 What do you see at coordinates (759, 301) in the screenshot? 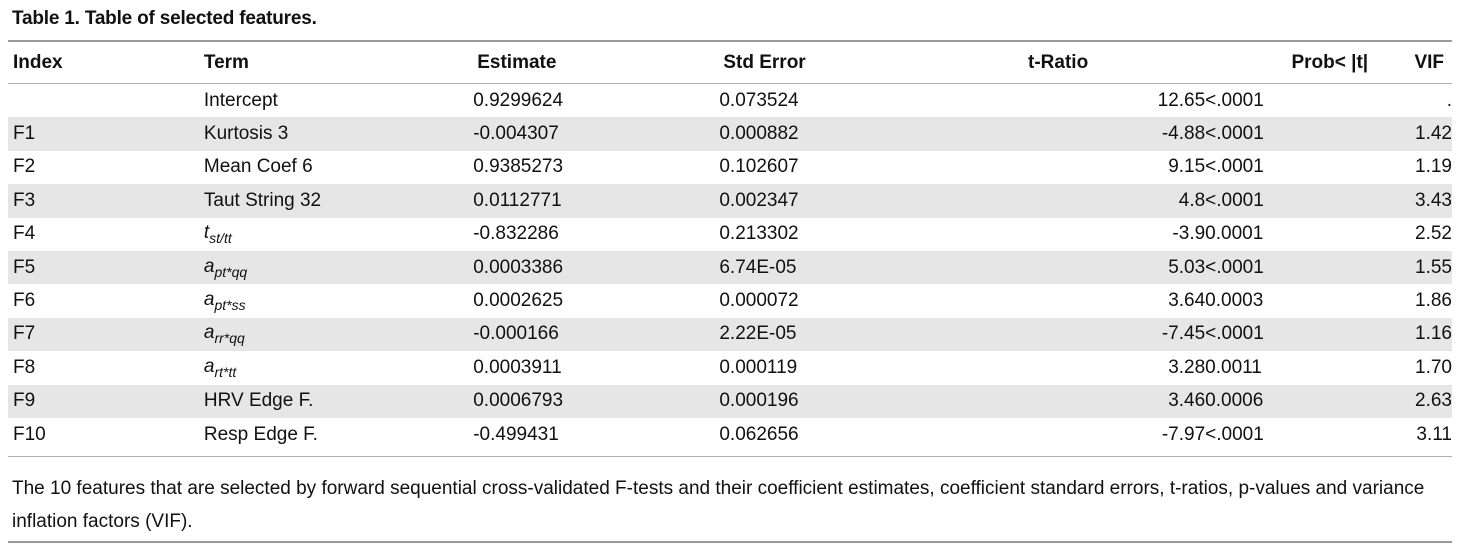
I see `std-error-cell: 0.000072` at bounding box center [759, 301].